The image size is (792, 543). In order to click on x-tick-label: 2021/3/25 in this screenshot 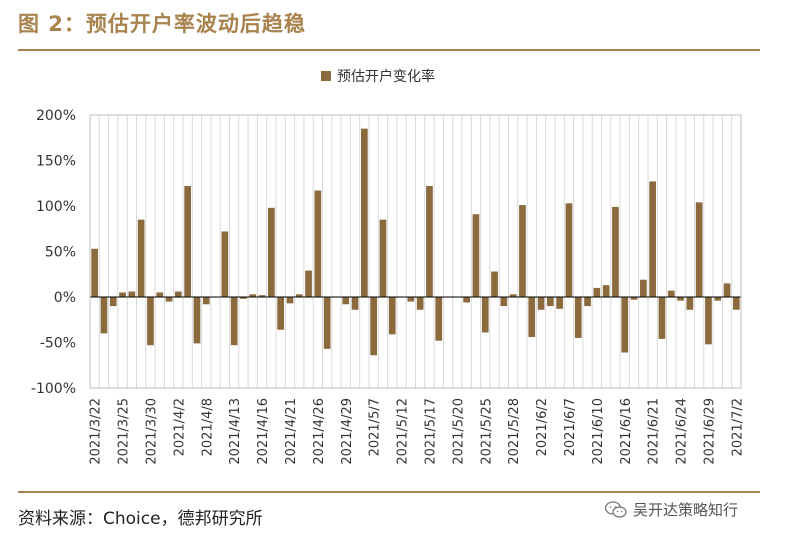, I will do `click(124, 431)`.